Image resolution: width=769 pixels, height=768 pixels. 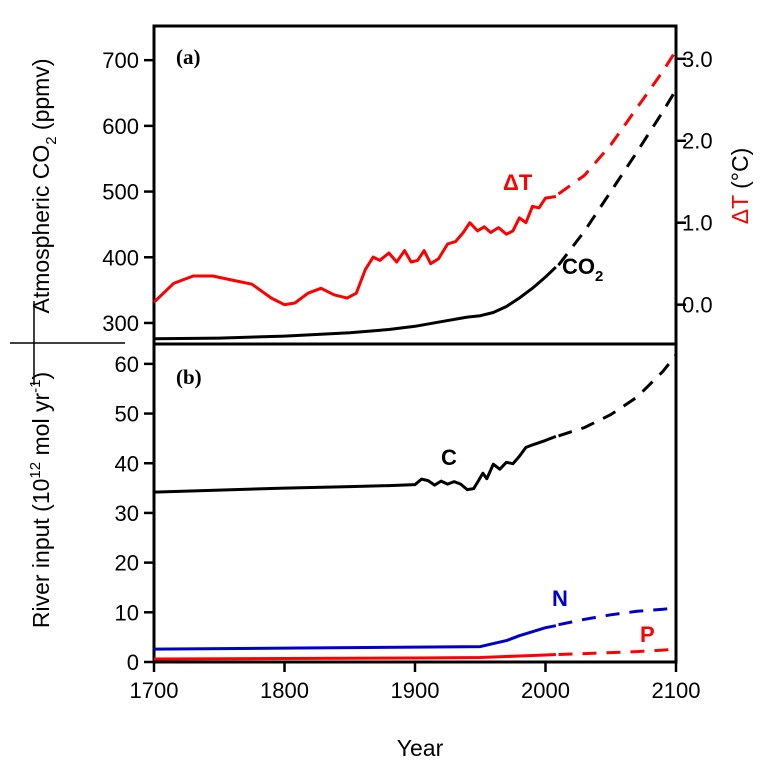 What do you see at coordinates (41, 97) in the screenshot?
I see `co2-axis-title-unit: (ppmv)` at bounding box center [41, 97].